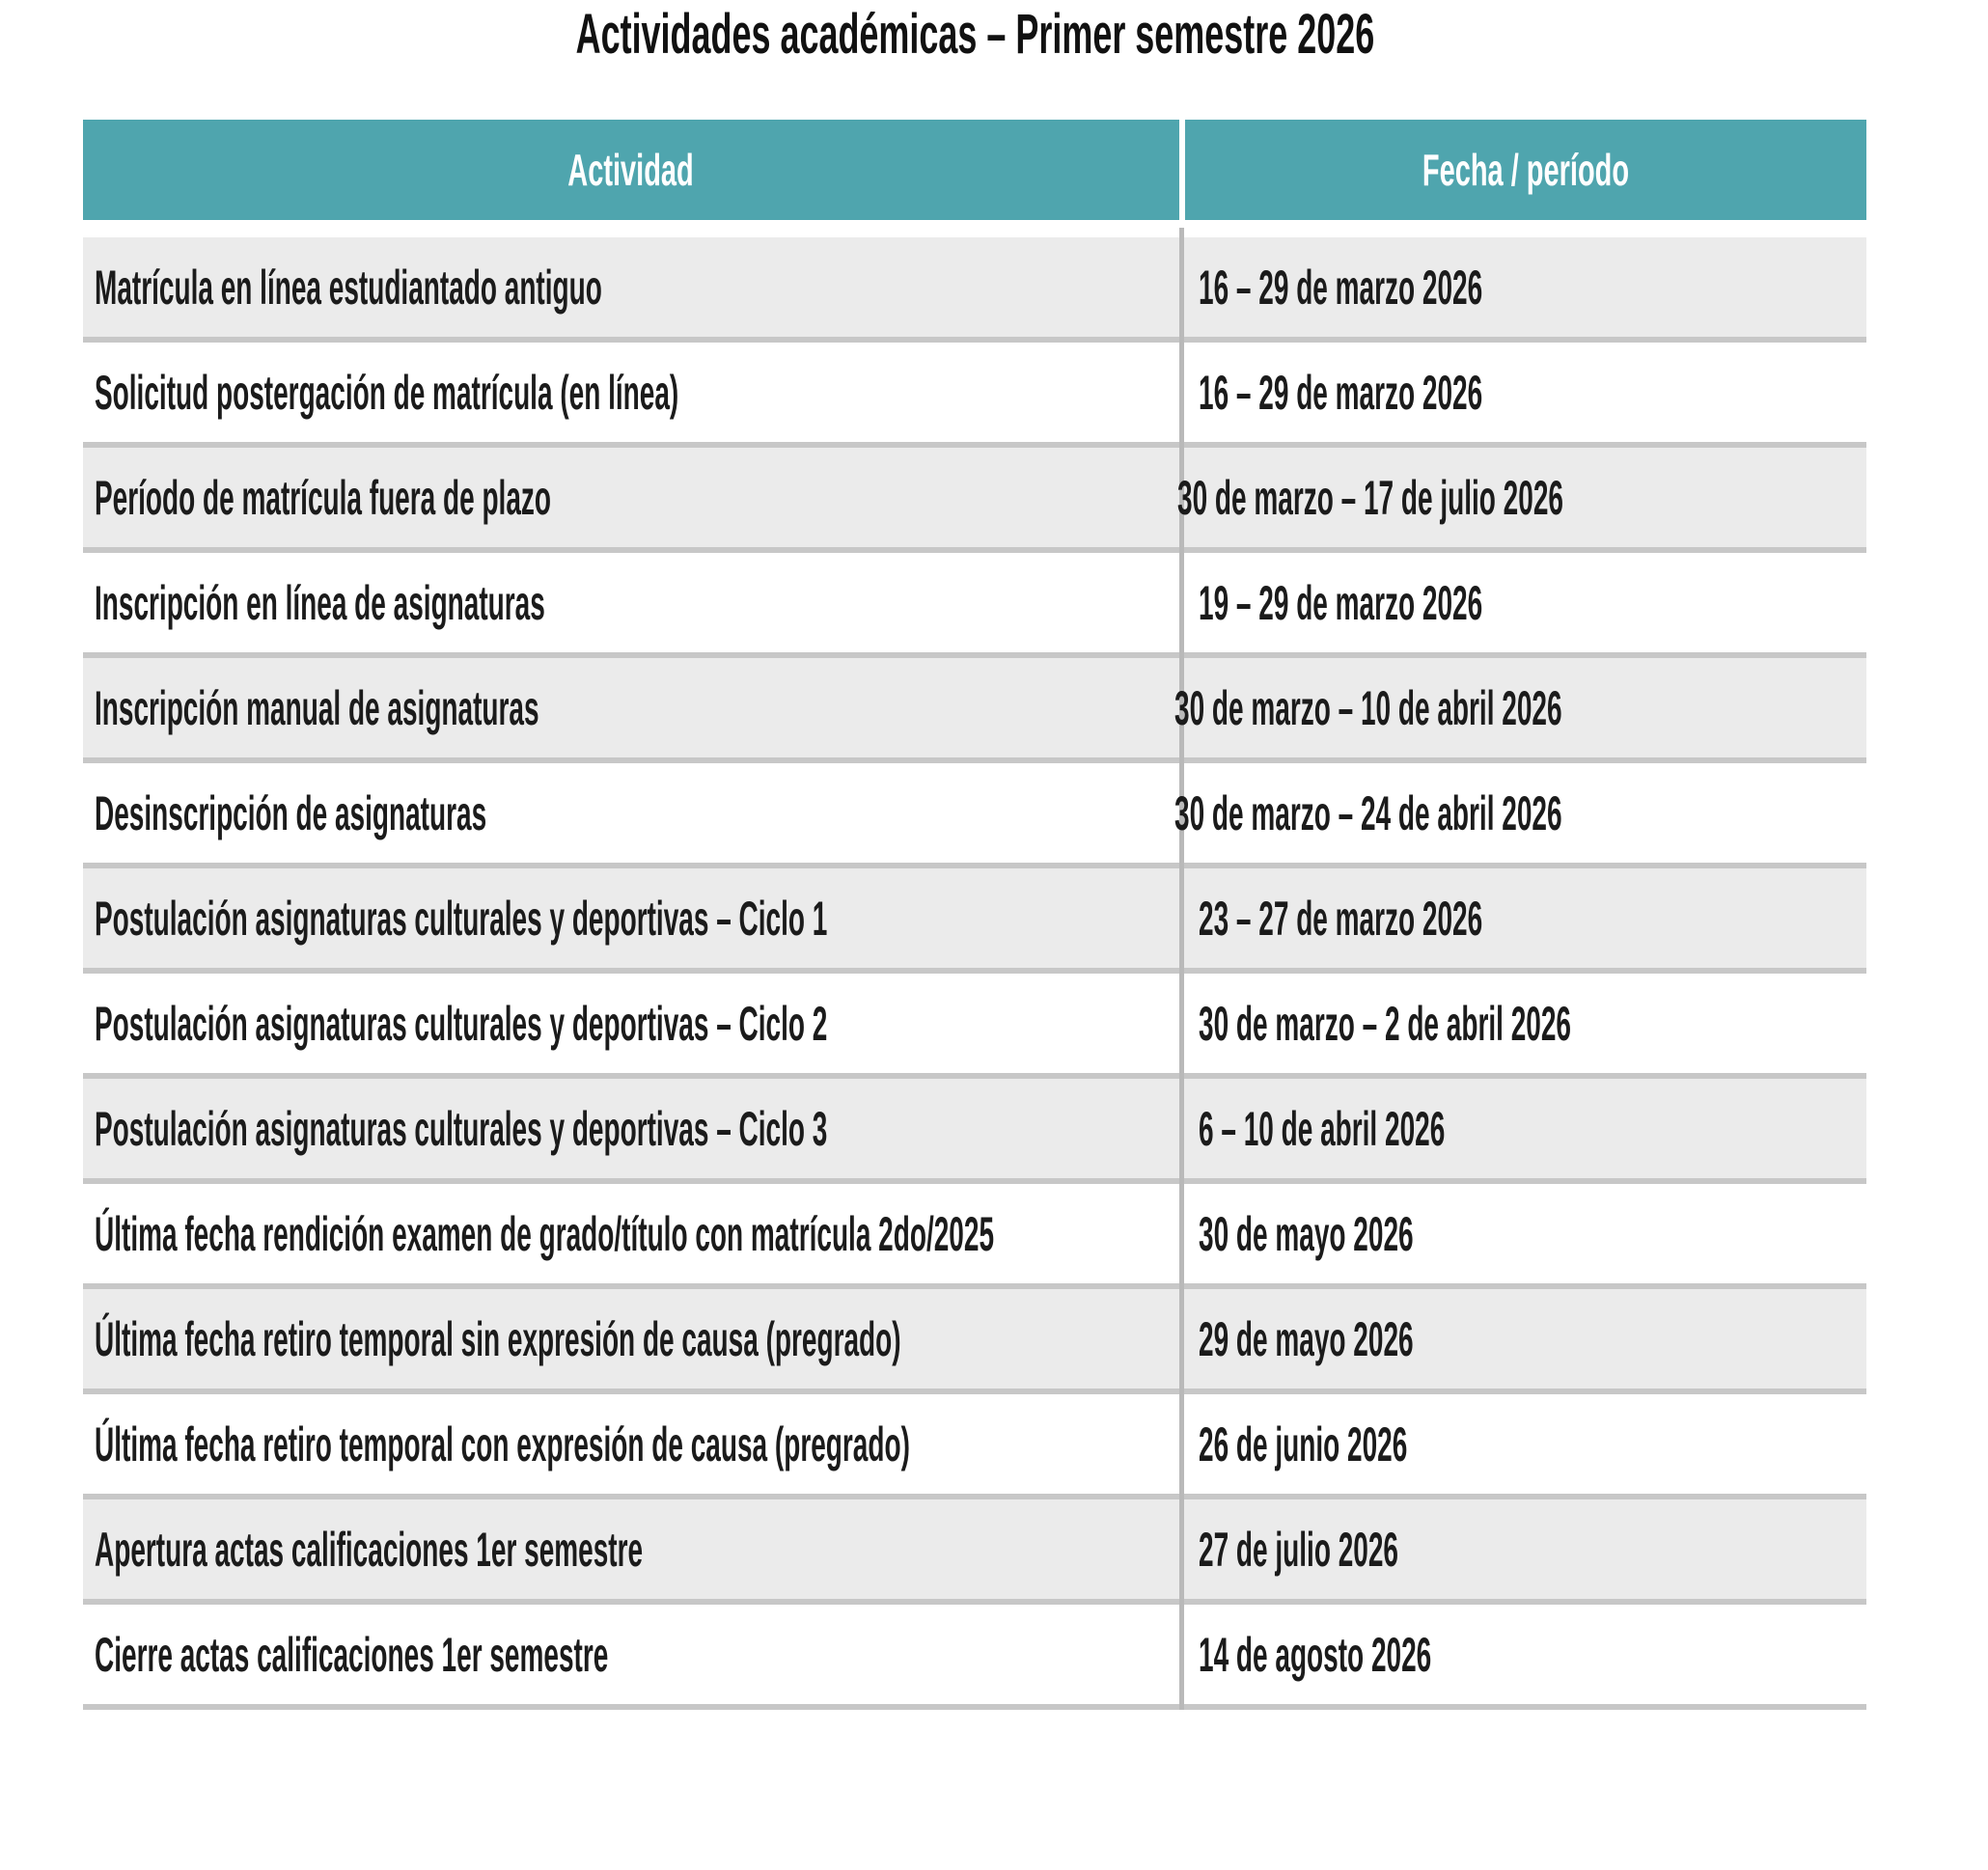 This screenshot has width=1988, height=1870. What do you see at coordinates (1341, 602) in the screenshot?
I see `cell-fecha: 19 – 29 de marzo 2026` at bounding box center [1341, 602].